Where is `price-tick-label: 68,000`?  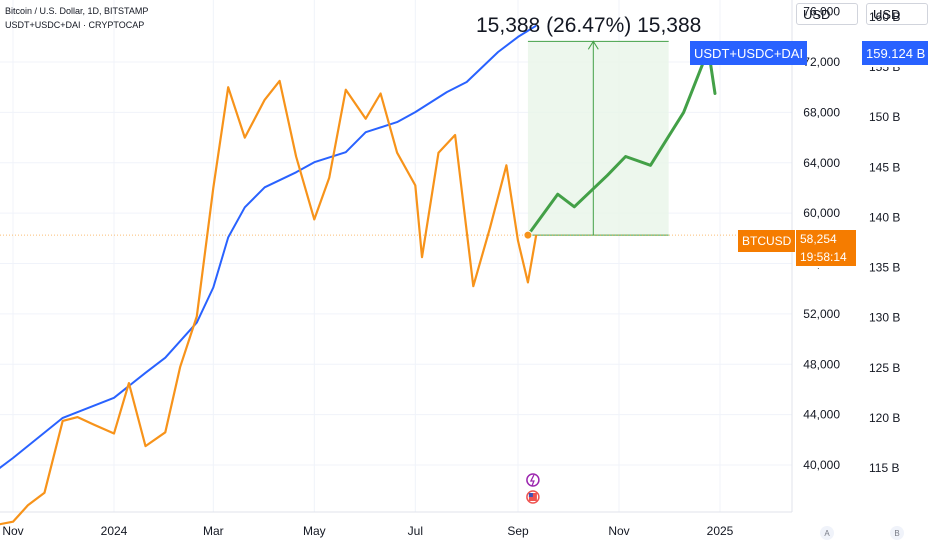
price-tick-label: 68,000 is located at coordinates (821, 112).